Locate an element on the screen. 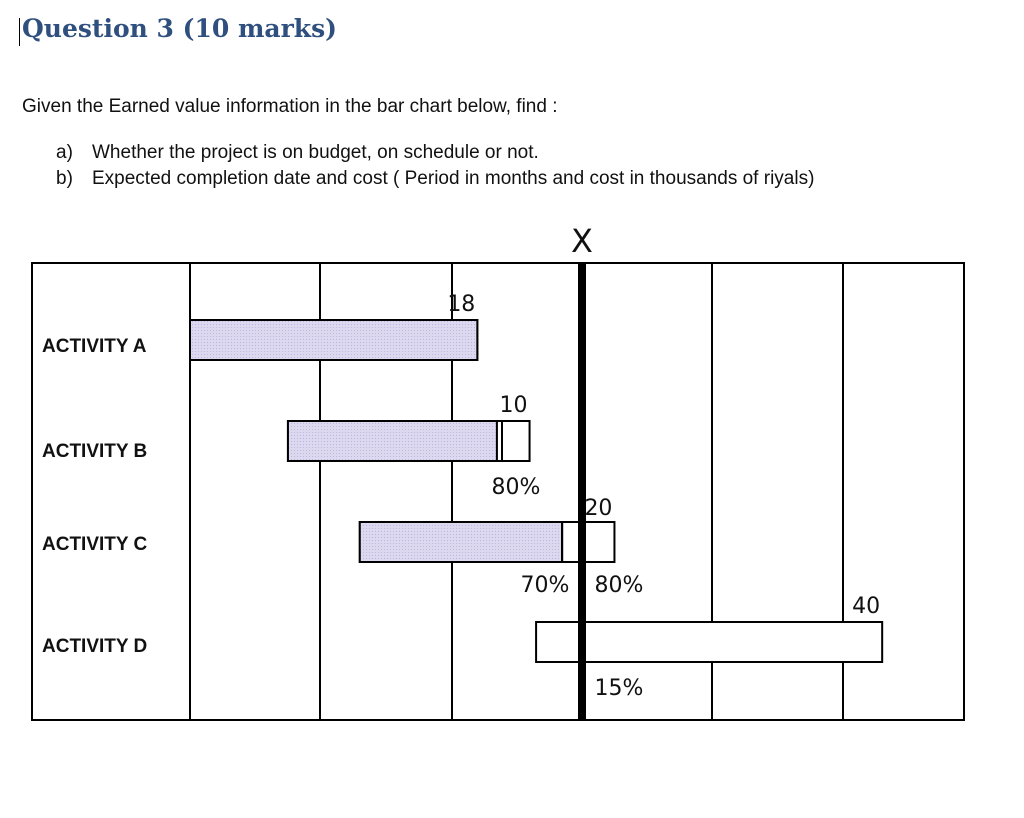 This screenshot has width=1024, height=818. activity-label: ACTIVITY D is located at coordinates (94, 646).